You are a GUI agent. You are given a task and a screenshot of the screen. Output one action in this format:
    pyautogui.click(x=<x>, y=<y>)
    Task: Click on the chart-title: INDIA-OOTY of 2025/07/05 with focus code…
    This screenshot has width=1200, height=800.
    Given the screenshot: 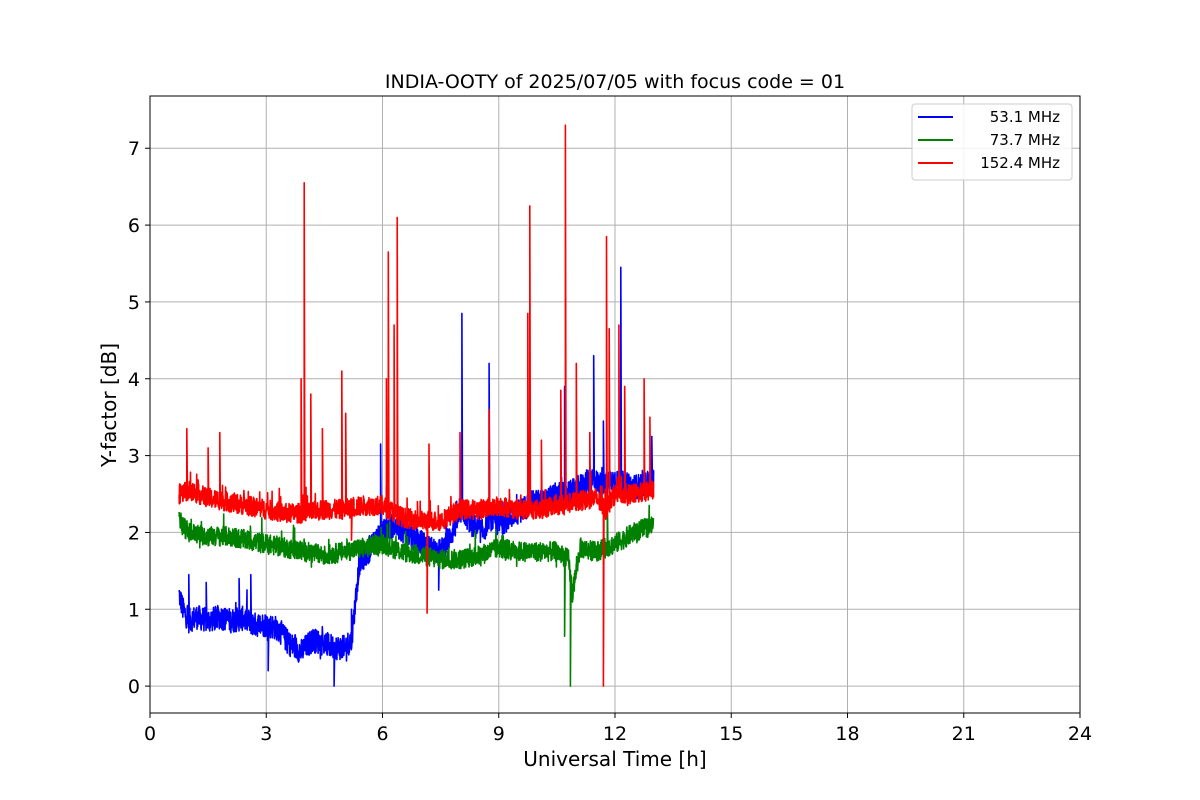 What is the action you would take?
    pyautogui.click(x=615, y=82)
    